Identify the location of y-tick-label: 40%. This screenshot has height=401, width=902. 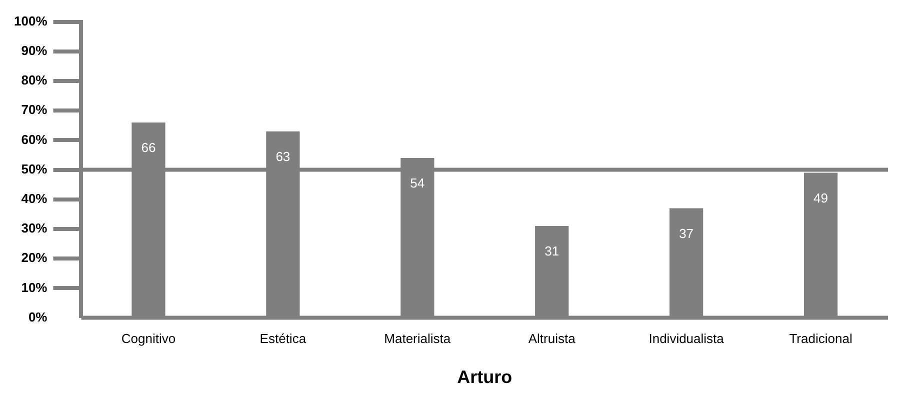
(34, 198).